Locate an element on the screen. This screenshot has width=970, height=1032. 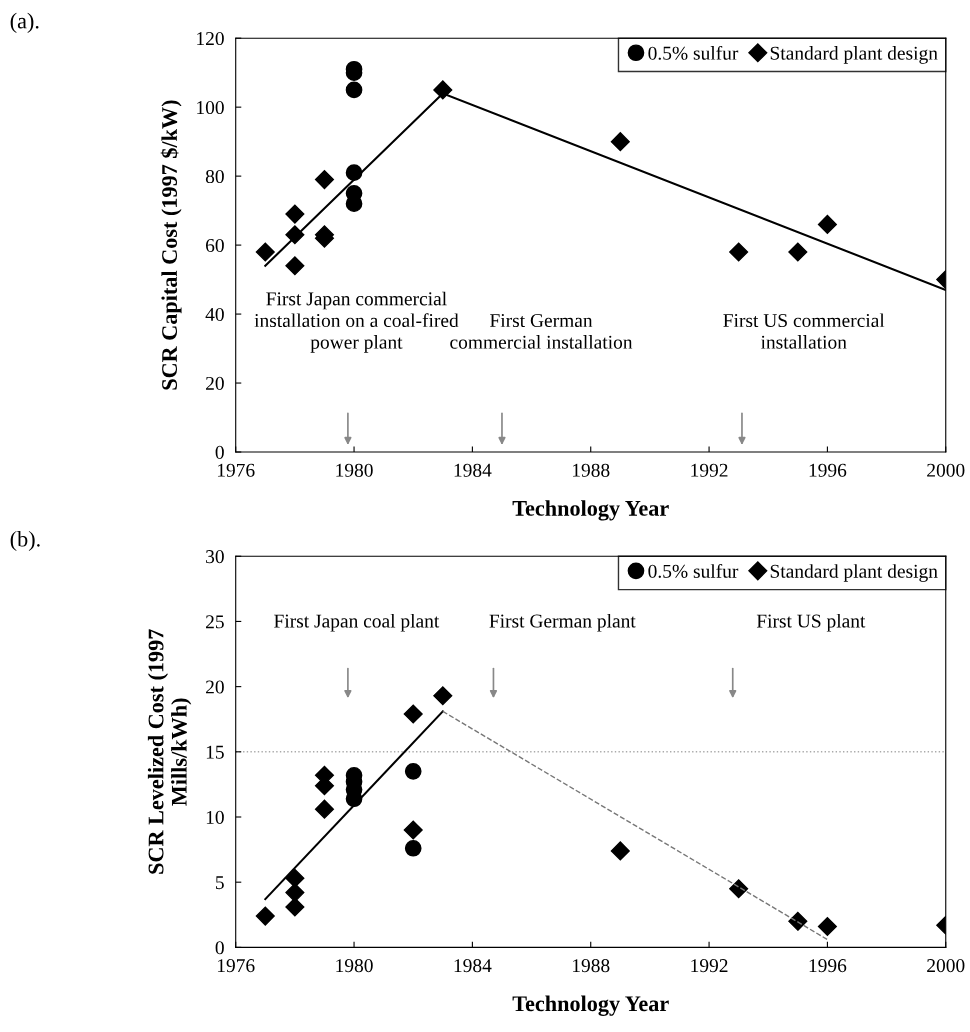
y-tick-label: 30 is located at coordinates (215, 557).